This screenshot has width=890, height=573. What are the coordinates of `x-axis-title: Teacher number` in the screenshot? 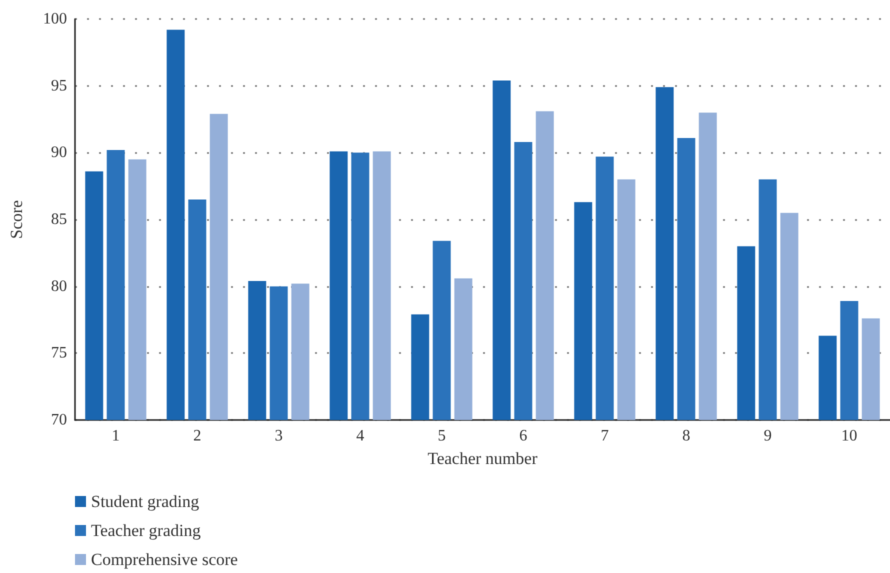 It's located at (483, 458).